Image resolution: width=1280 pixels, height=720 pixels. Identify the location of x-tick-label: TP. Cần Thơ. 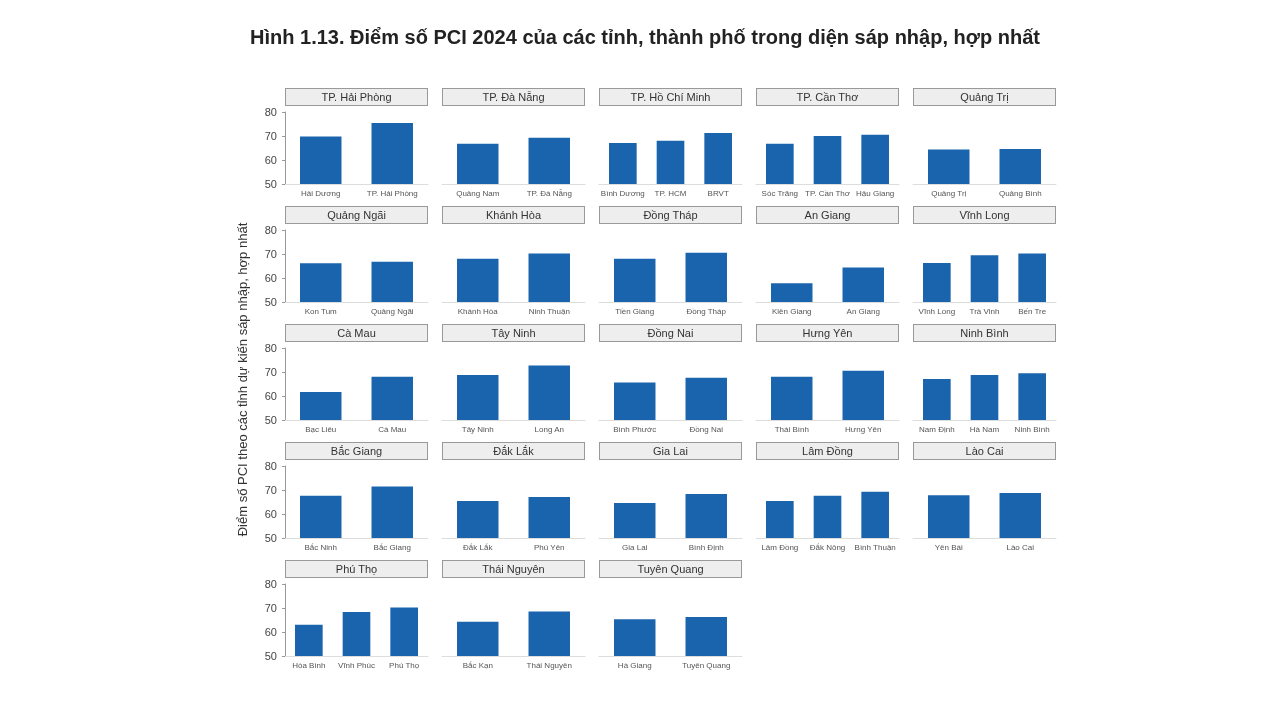
(828, 193).